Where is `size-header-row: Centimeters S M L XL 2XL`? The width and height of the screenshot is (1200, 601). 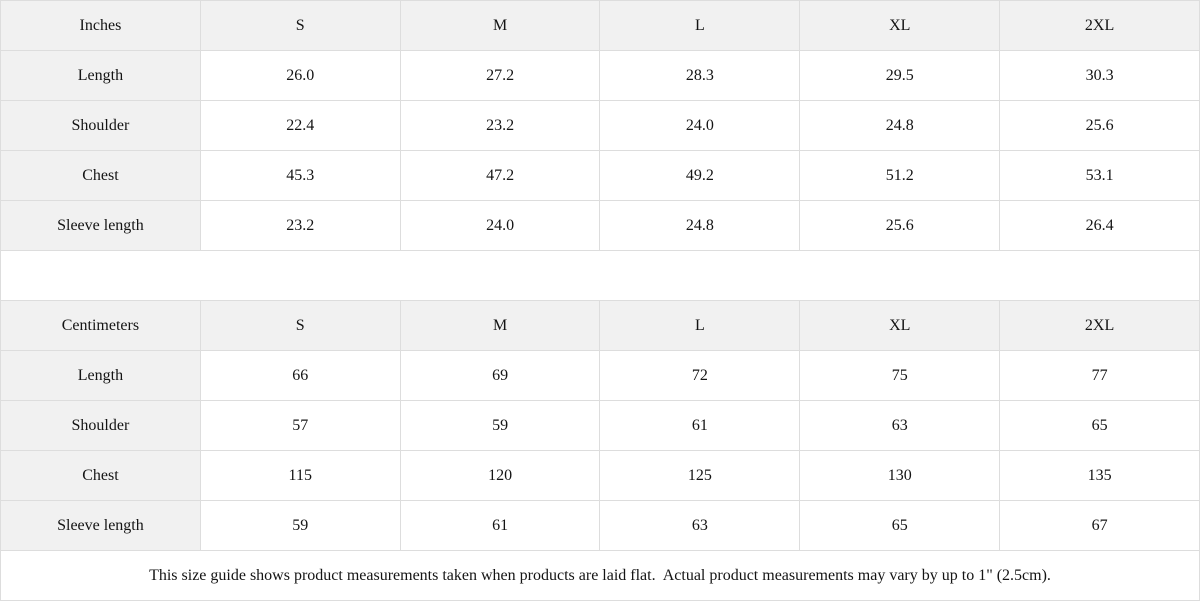 size-header-row: Centimeters S M L XL 2XL is located at coordinates (600, 325).